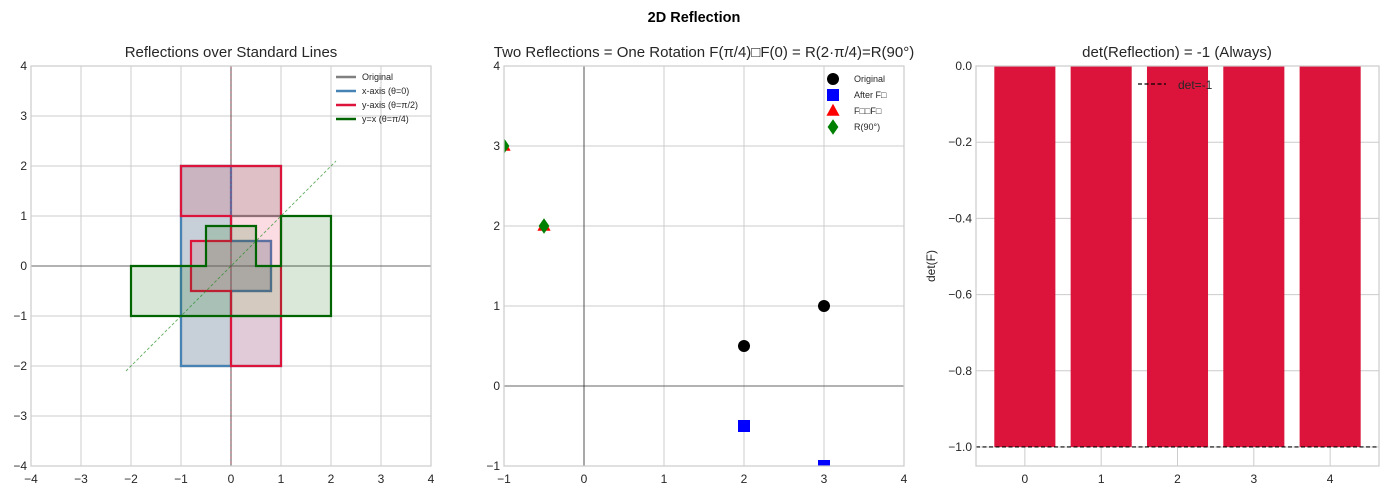 Image resolution: width=1389 pixels, height=495 pixels. I want to click on y-tick-label: −1.0, so click(960, 447).